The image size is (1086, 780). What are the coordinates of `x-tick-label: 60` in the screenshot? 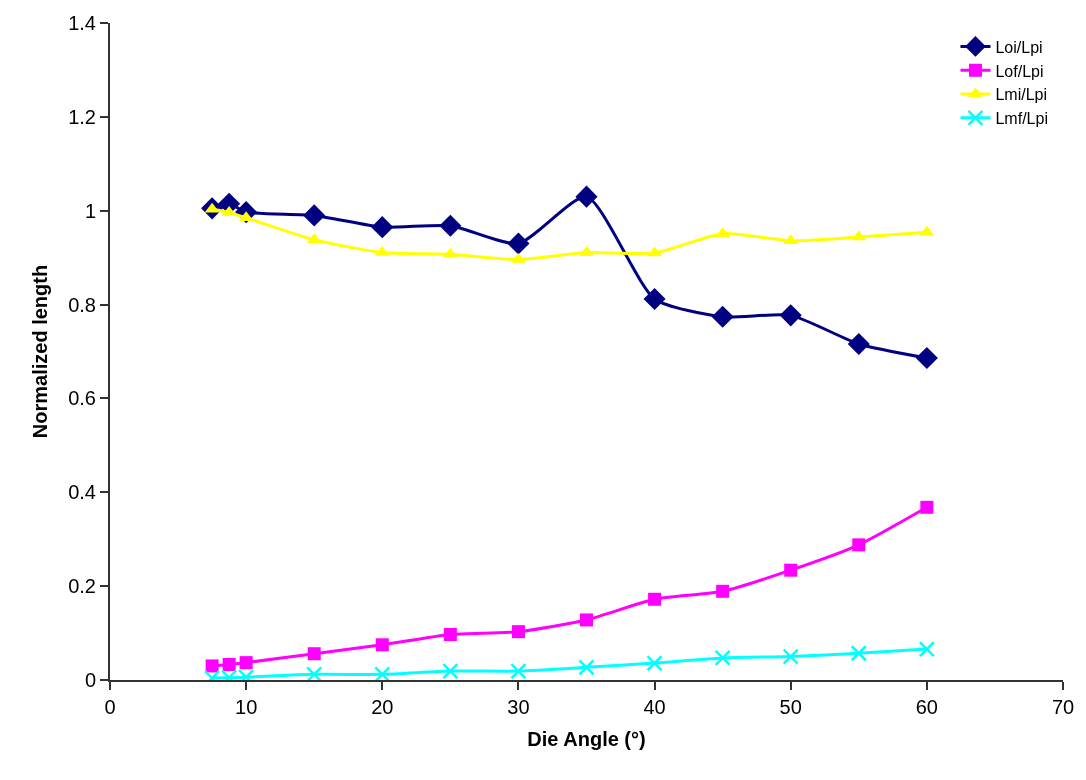 It's located at (926, 707).